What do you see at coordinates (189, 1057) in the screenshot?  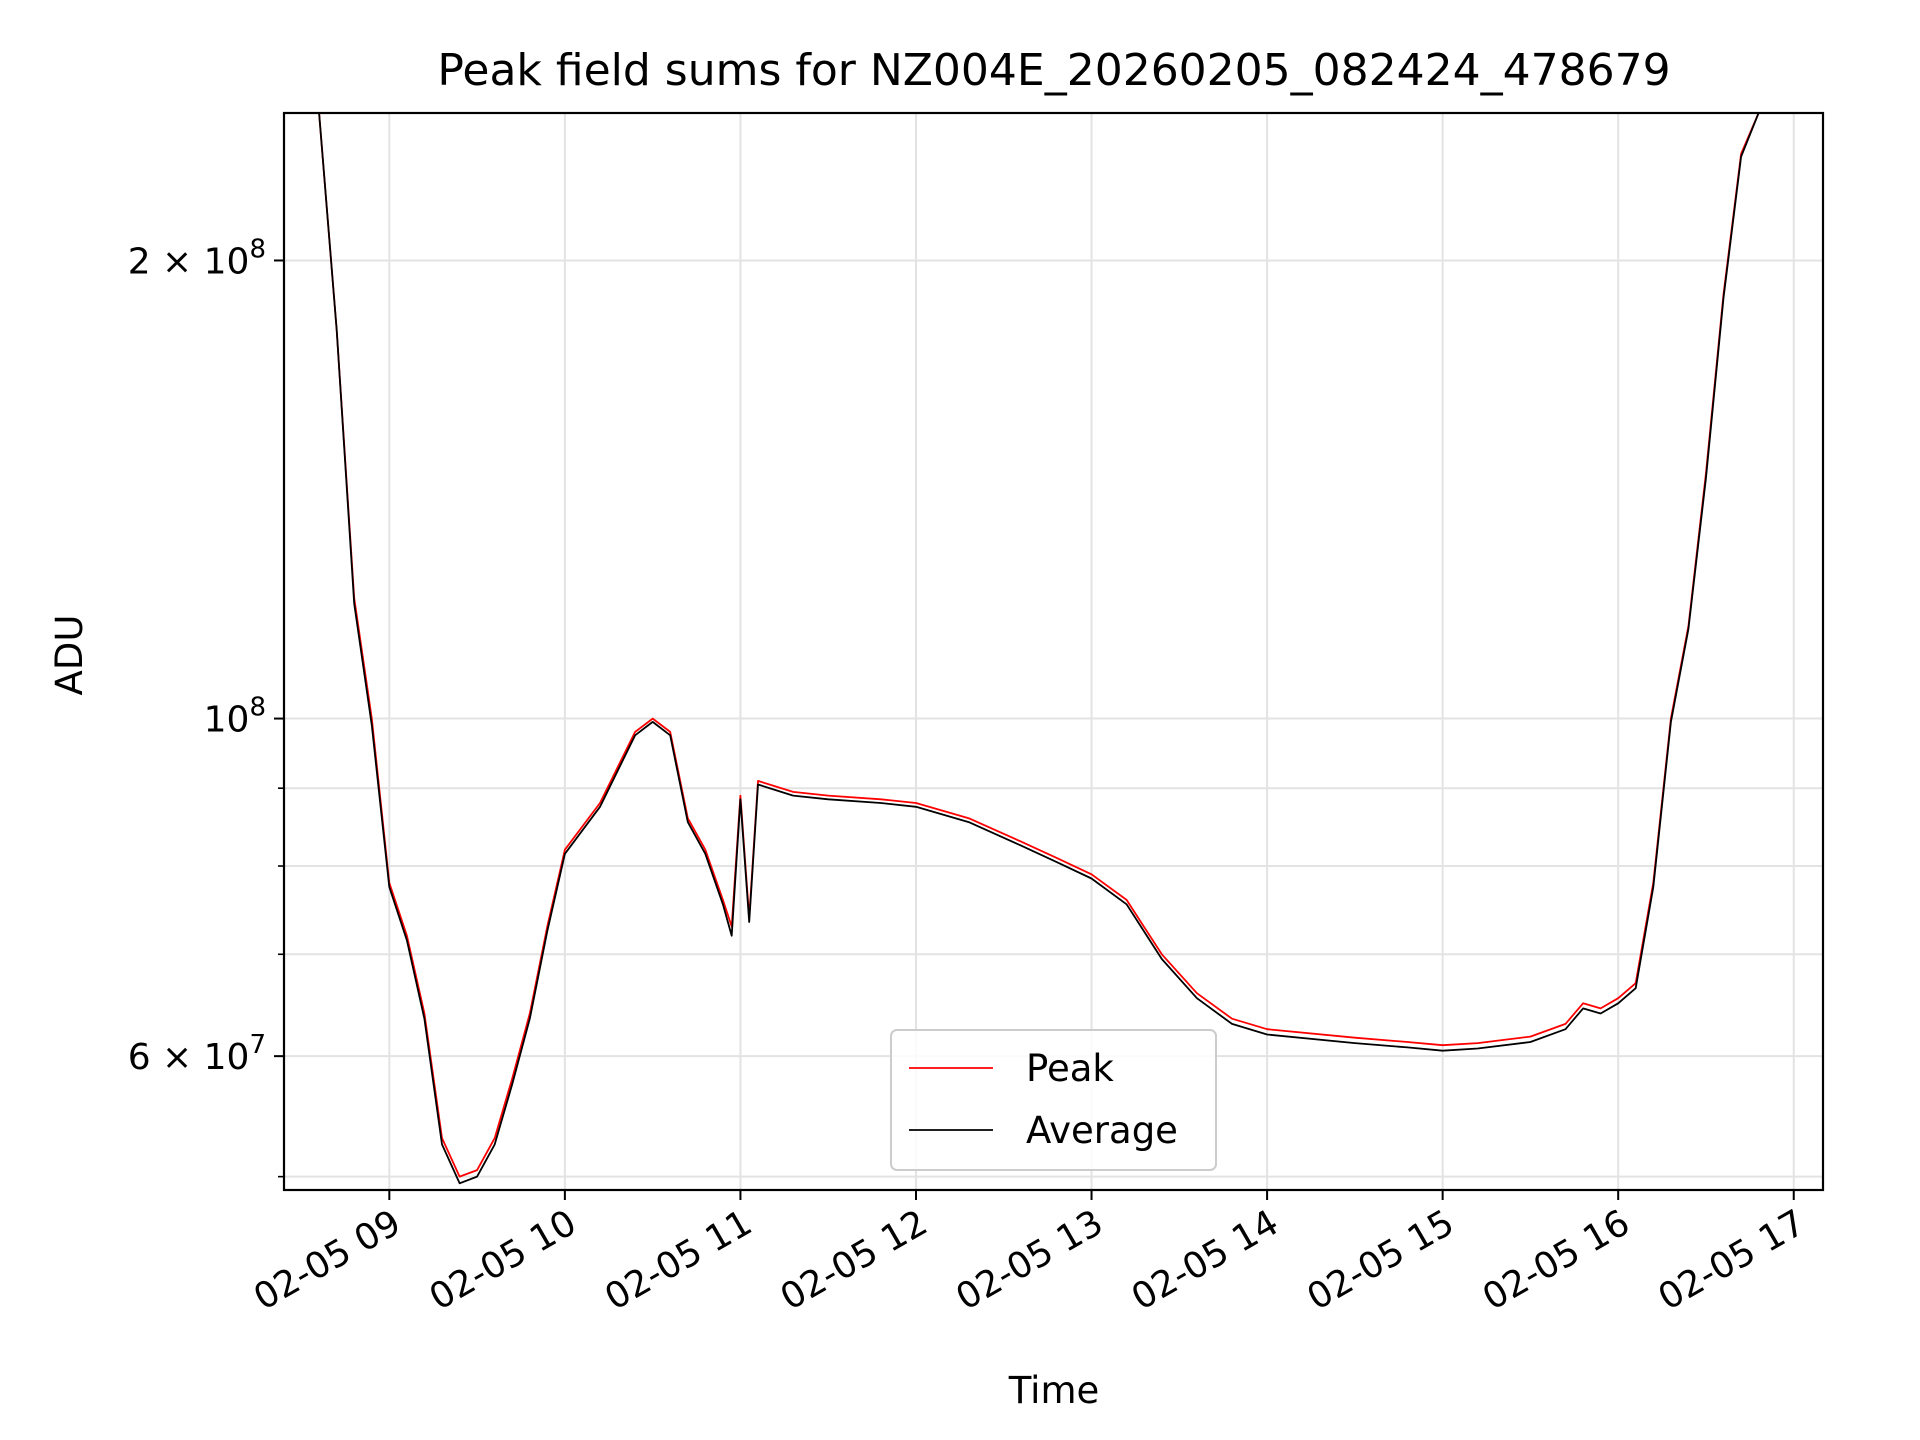 I see `y-tick-mantissa: 6 × 10` at bounding box center [189, 1057].